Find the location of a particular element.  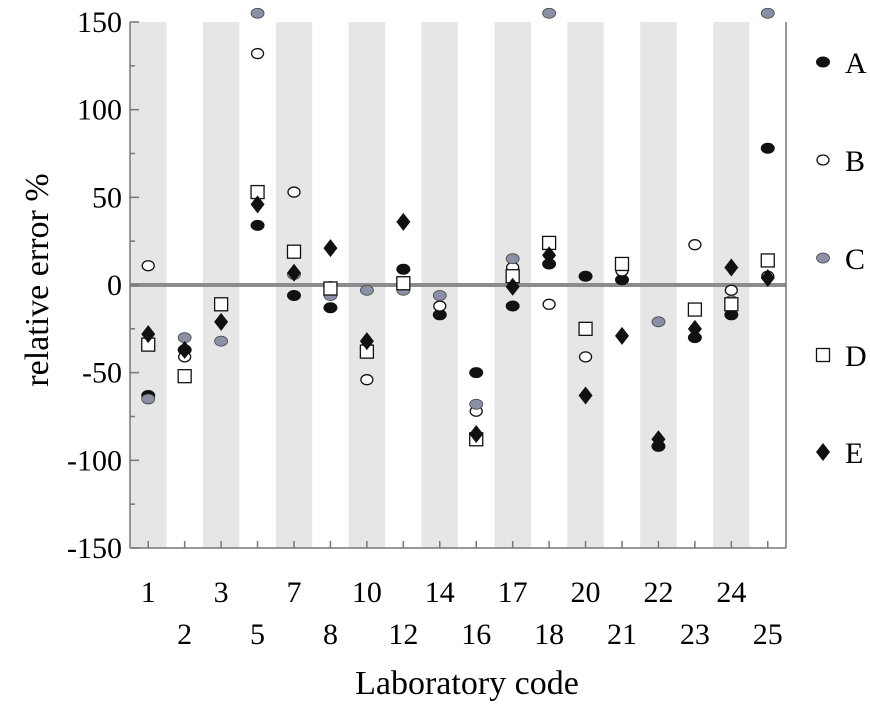

legend-marker-a is located at coordinates (823, 62).